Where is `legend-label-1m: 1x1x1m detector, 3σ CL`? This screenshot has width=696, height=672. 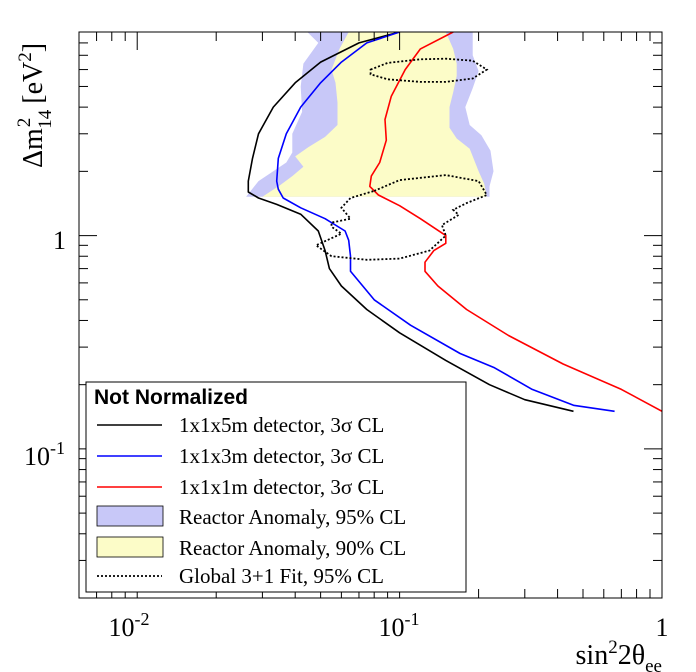 legend-label-1m: 1x1x1m detector, 3σ CL is located at coordinates (281, 487).